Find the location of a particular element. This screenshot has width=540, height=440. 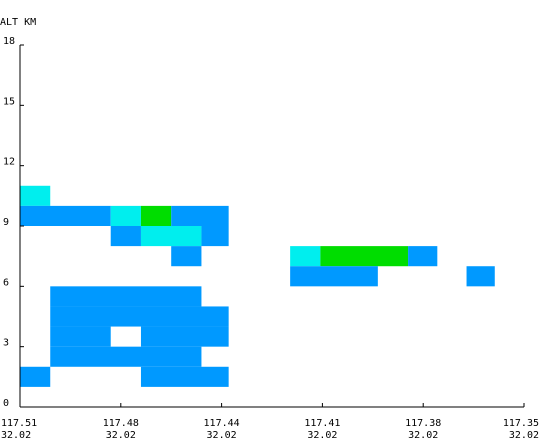

y-tick-label: 18 is located at coordinates (9, 41).